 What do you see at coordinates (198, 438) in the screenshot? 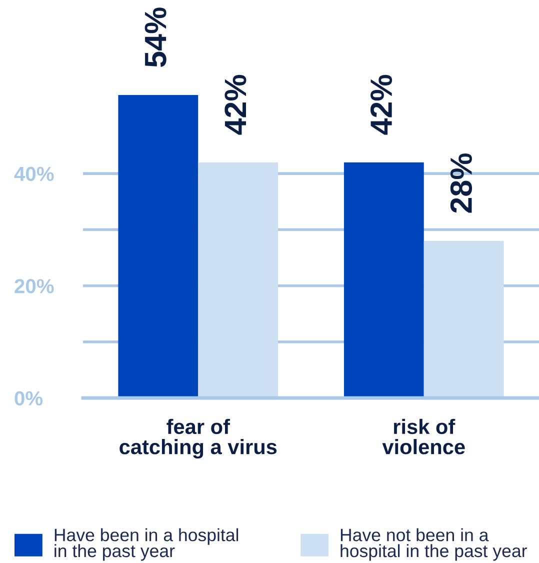
I see `x-tick-label: fear of catching a virus` at bounding box center [198, 438].